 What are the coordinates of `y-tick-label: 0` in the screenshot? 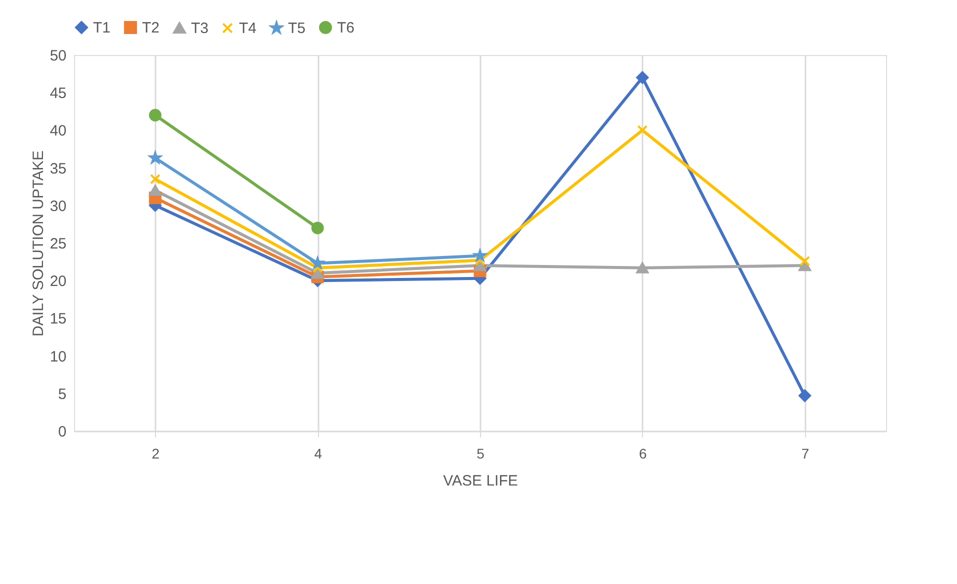 It's located at (62, 432).